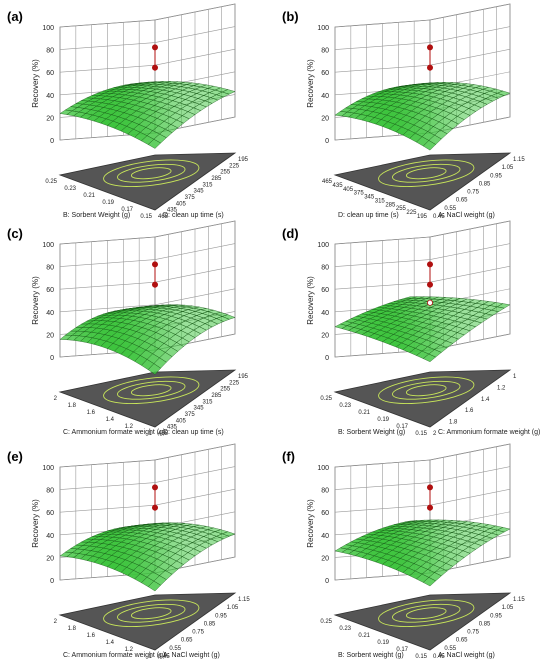  Describe the element at coordinates (485, 400) in the screenshot. I see `y-tick-label: 1.4` at that location.